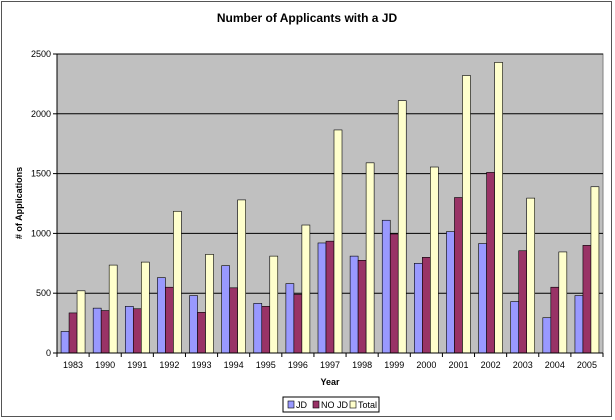 Image resolution: width=615 pixels, height=420 pixels. What do you see at coordinates (169, 365) in the screenshot?
I see `x-tick-label: 1992` at bounding box center [169, 365].